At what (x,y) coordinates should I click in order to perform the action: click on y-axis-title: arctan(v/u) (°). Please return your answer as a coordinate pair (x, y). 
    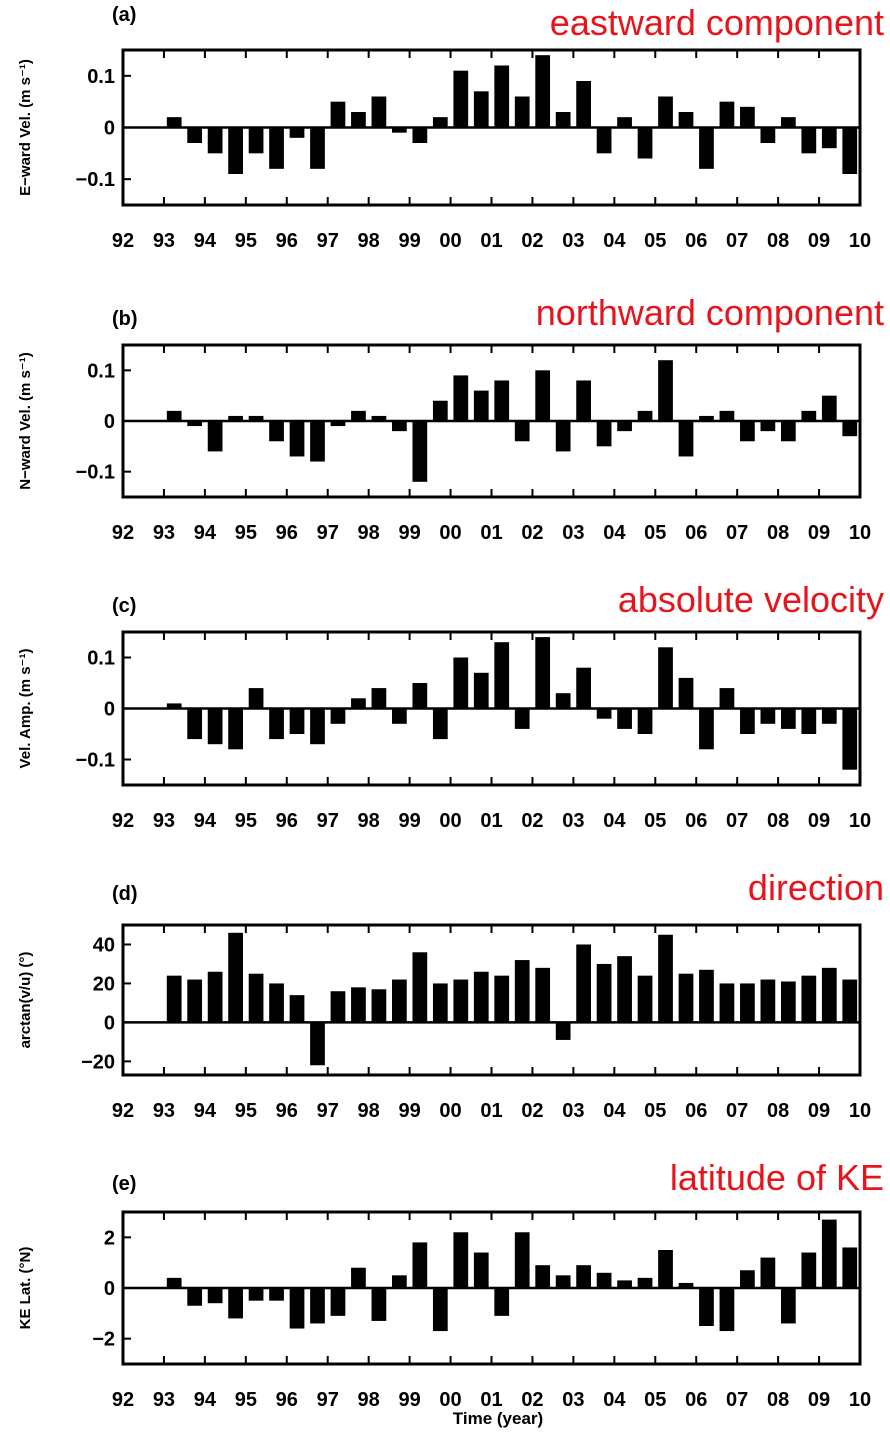
    Looking at the image, I should click on (25, 1000).